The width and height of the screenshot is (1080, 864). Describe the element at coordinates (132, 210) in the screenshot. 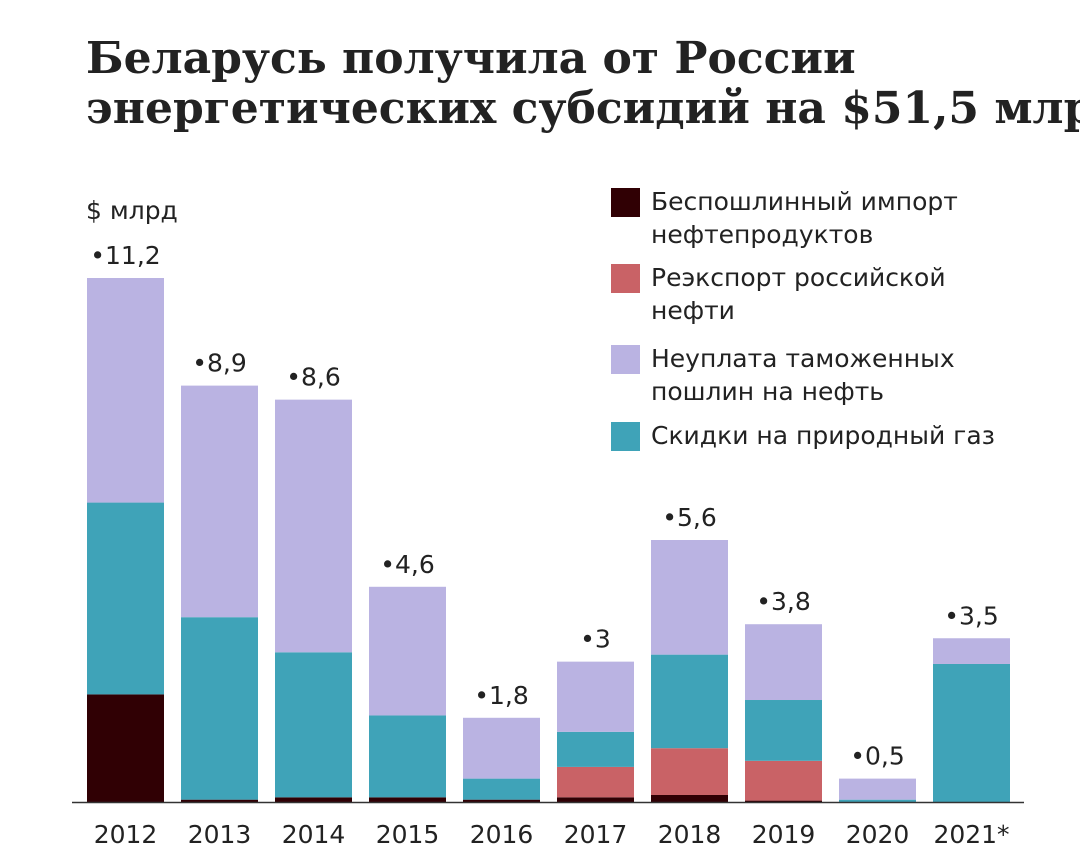

I see `y-axis-unit-label: $ млрд` at that location.